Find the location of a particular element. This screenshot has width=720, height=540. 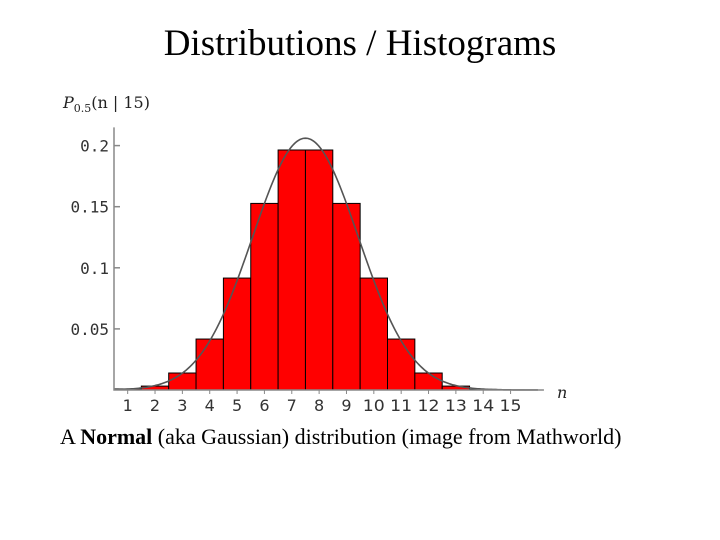

y-ticks-group: 0.05 0.1 0.15 0.2 is located at coordinates (95, 238).